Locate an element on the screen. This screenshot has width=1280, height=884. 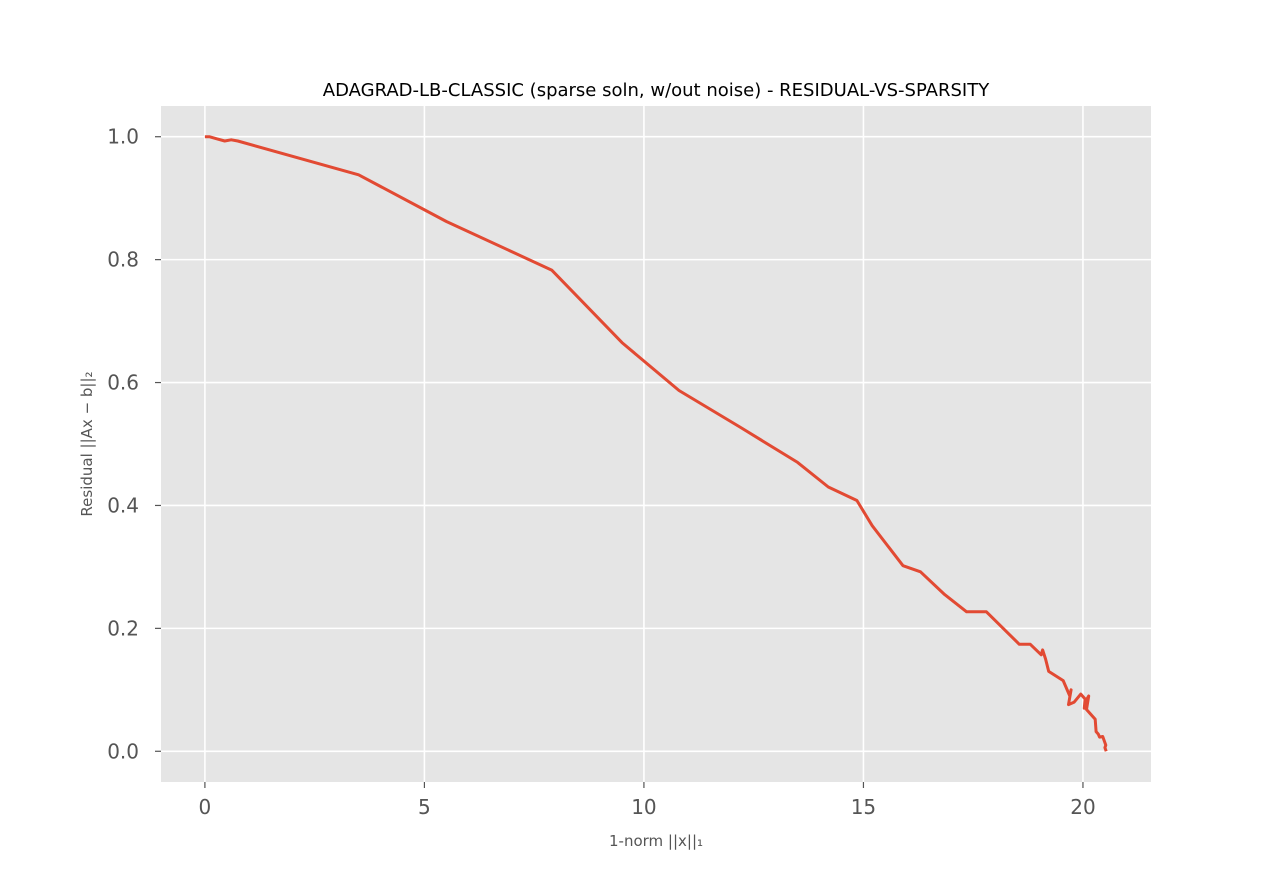
x-tick-label: 5 is located at coordinates (424, 807).